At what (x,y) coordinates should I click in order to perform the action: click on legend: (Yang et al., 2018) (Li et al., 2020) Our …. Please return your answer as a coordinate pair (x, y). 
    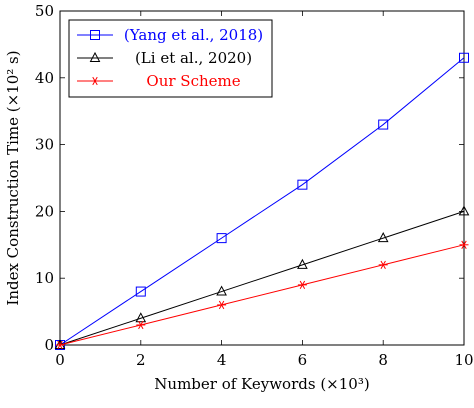
    Looking at the image, I should click on (170, 58).